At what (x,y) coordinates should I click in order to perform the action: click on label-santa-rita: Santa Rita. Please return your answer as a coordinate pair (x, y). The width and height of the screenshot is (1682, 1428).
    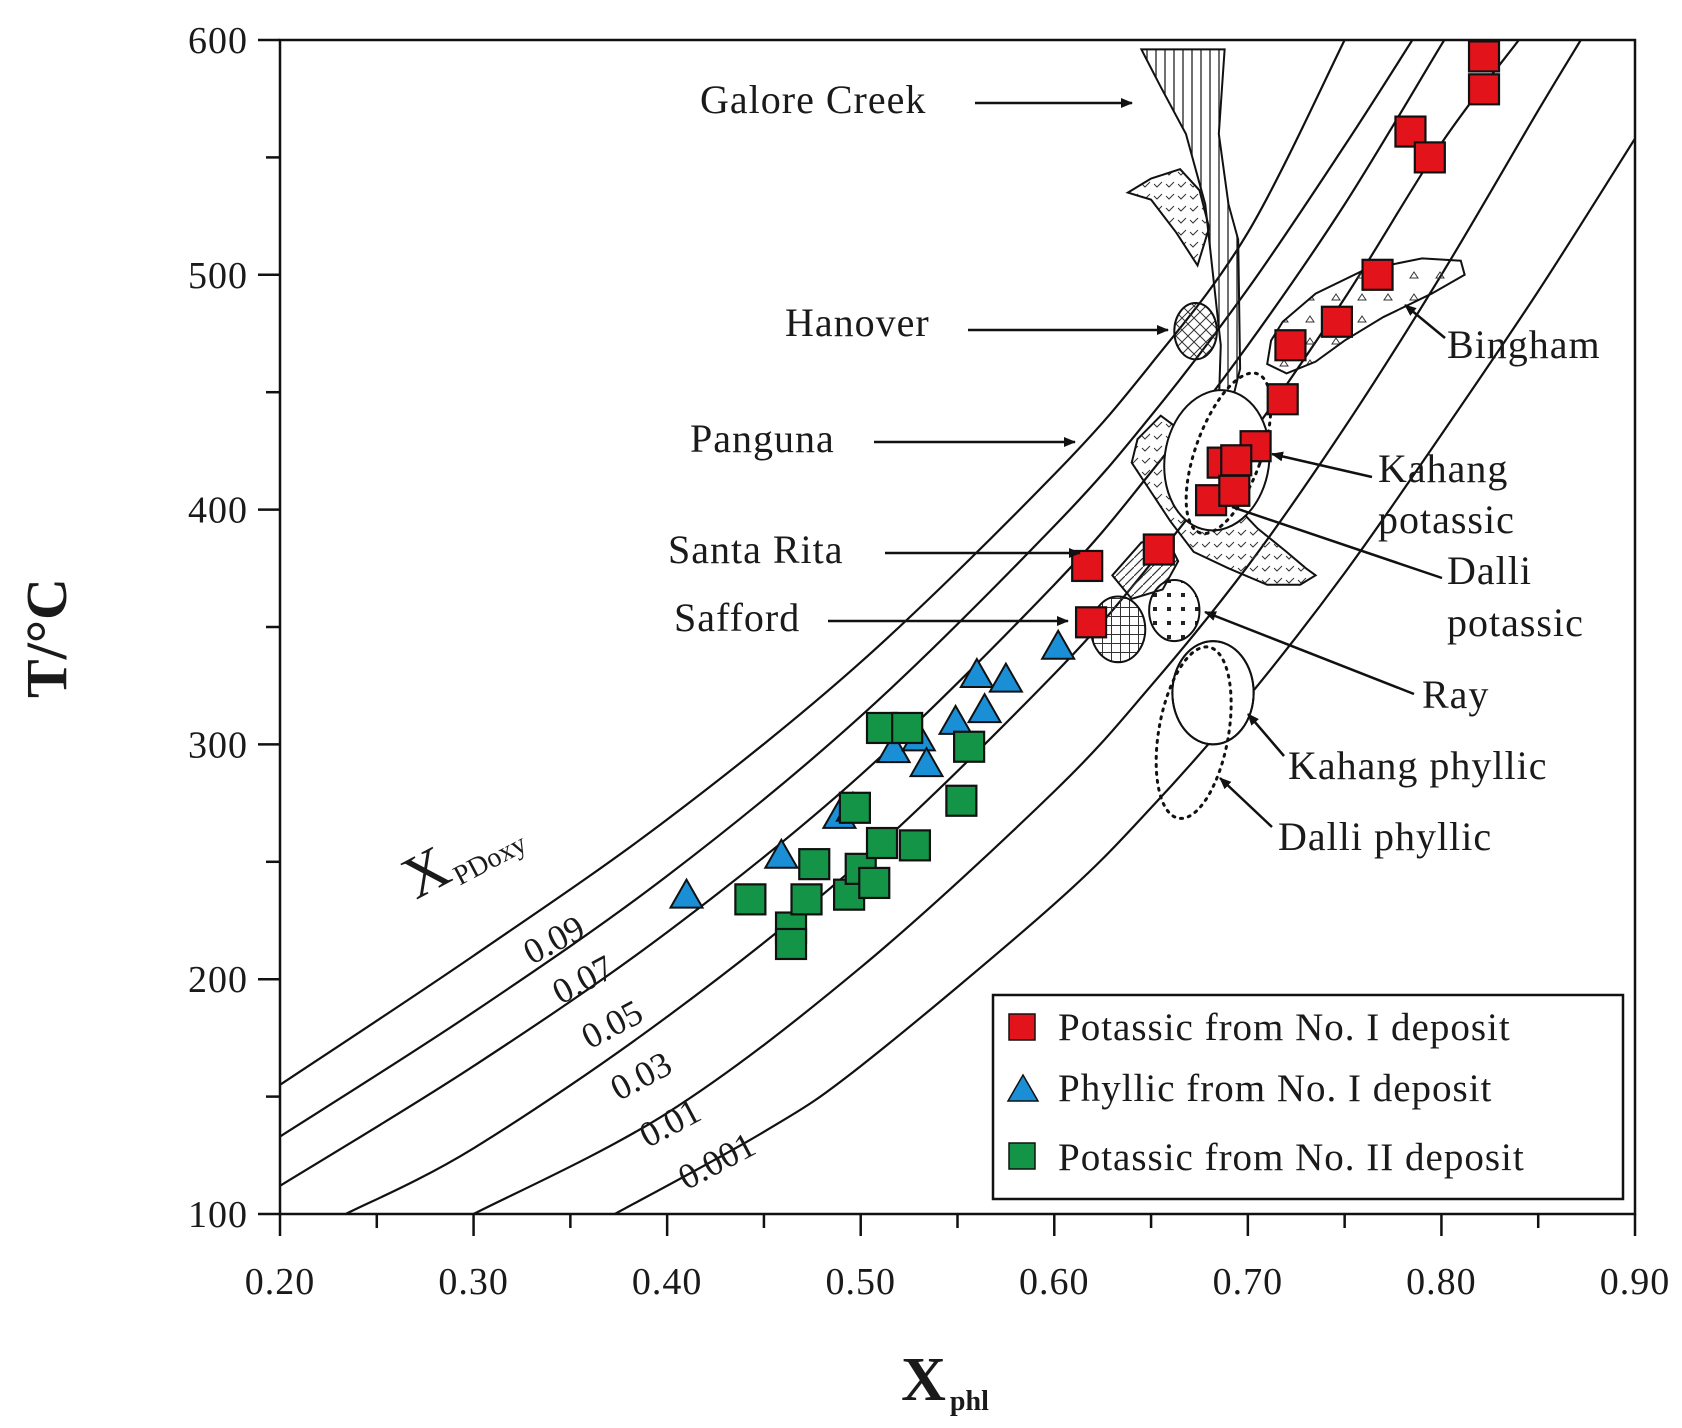
    Looking at the image, I should click on (756, 549).